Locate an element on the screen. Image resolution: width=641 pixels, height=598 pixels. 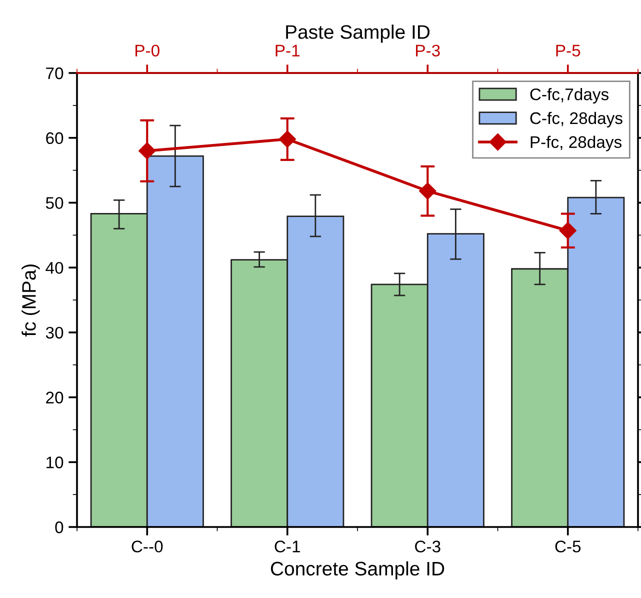
y-tick-label: 20 is located at coordinates (55, 398).